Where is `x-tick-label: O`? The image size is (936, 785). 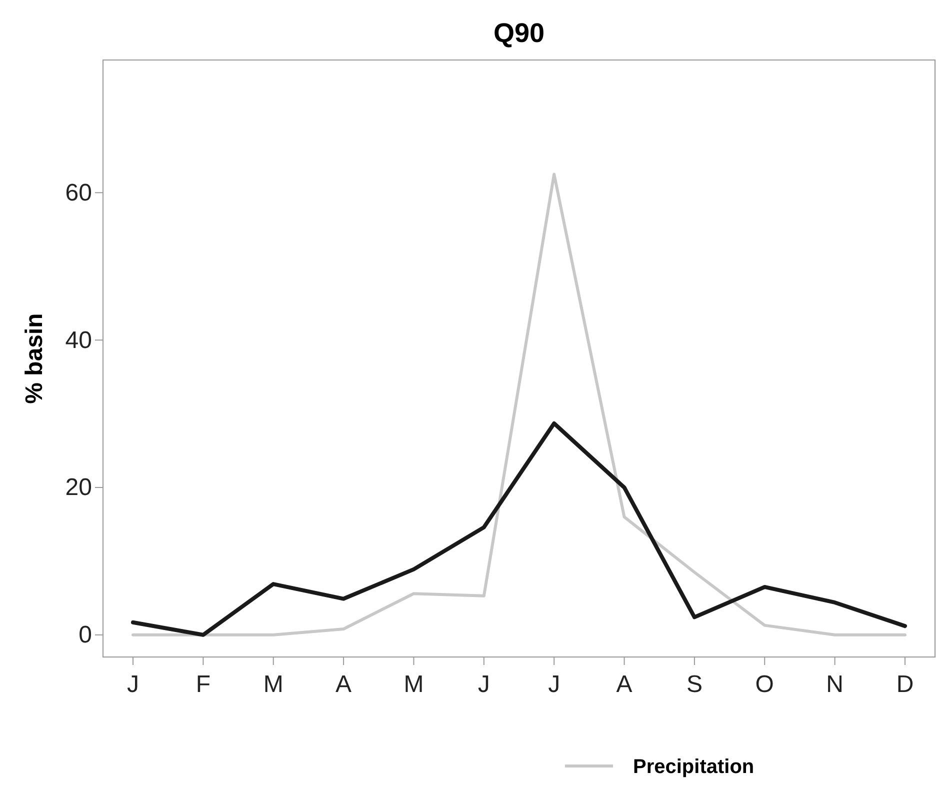
x-tick-label: O is located at coordinates (764, 684).